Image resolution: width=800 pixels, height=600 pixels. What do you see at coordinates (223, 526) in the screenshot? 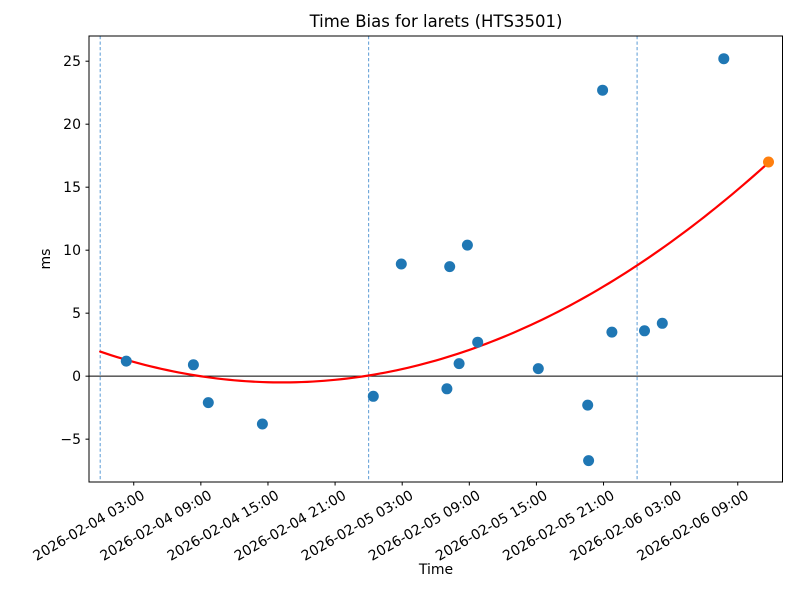
I see `x-tick-label: 2026-02-04 15:00` at bounding box center [223, 526].